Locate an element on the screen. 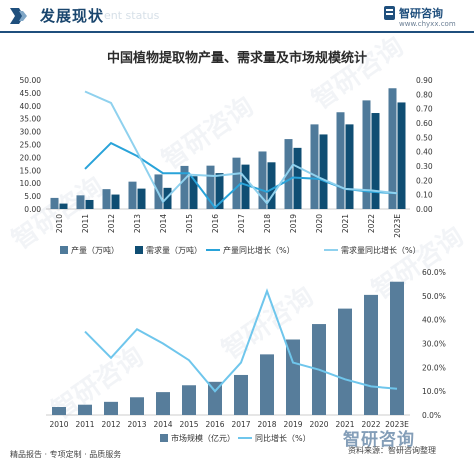  chart1-x-tick-label: 2015 is located at coordinates (189, 223).